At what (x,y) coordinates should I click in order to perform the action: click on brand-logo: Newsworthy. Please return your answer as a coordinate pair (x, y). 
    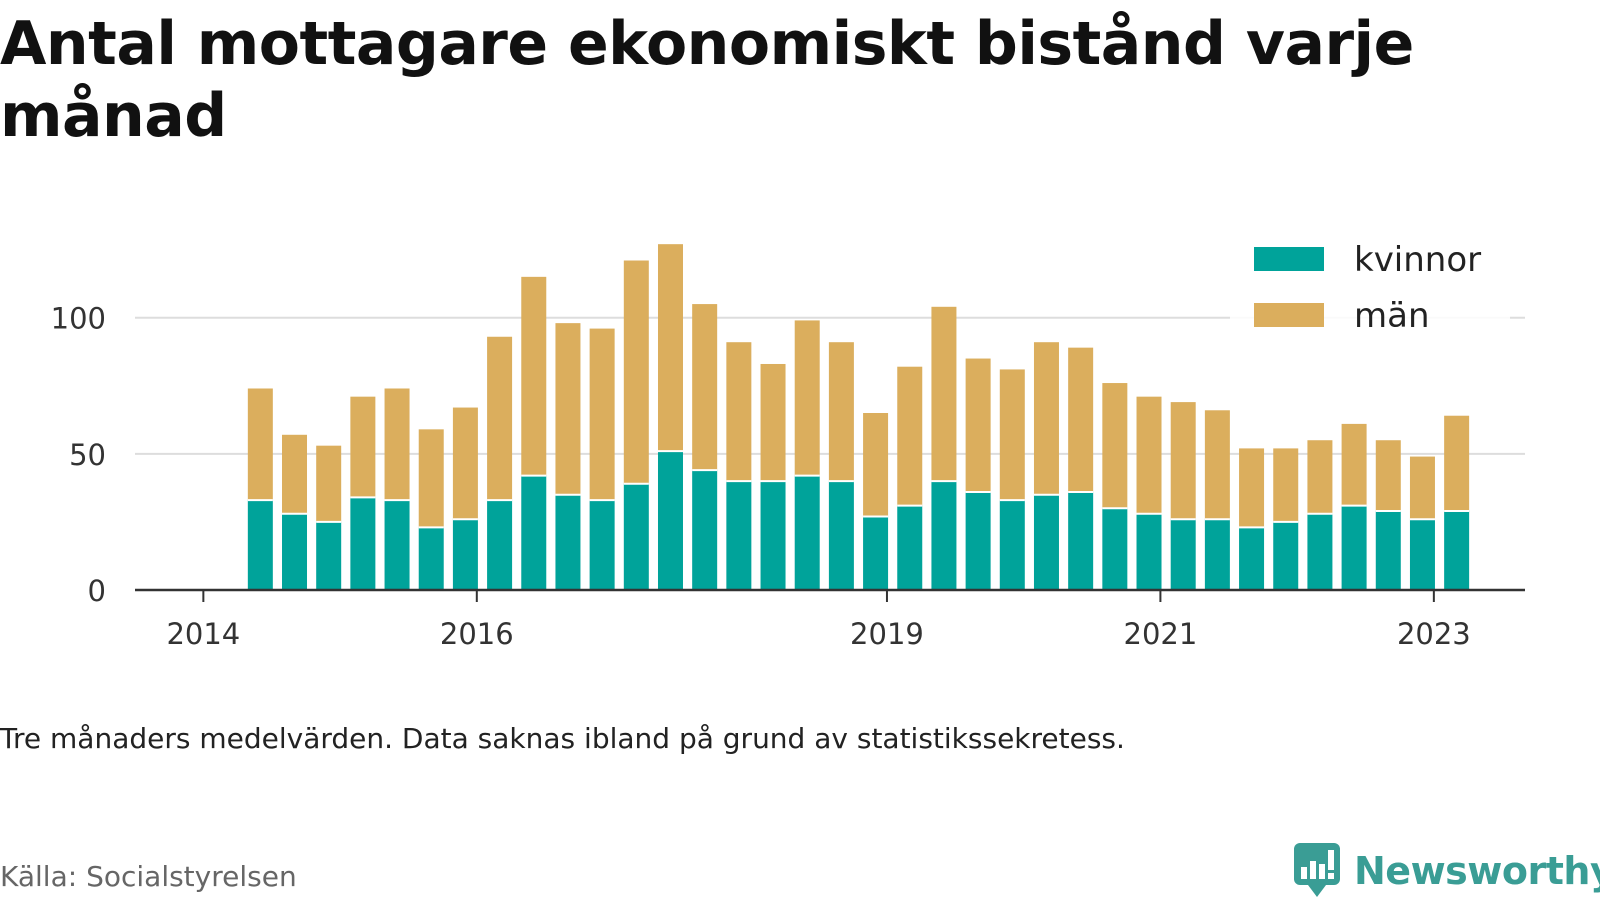
    Looking at the image, I should click on (1446, 871).